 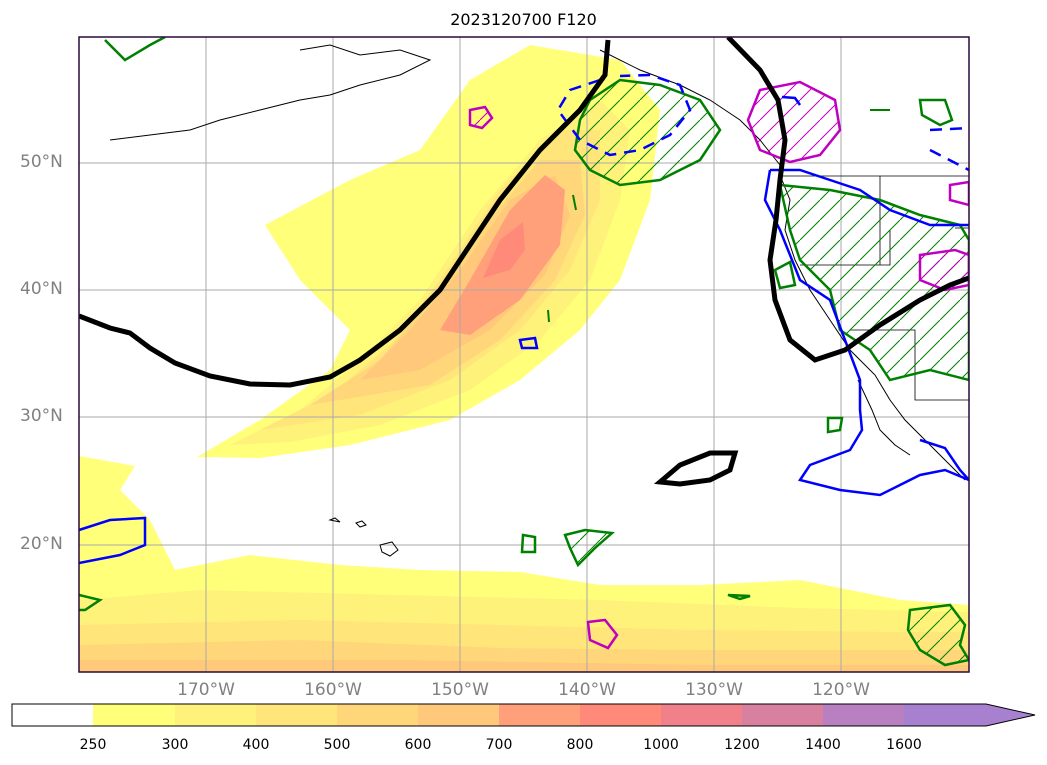 I want to click on colorbar-tick: 1000, so click(x=661, y=745).